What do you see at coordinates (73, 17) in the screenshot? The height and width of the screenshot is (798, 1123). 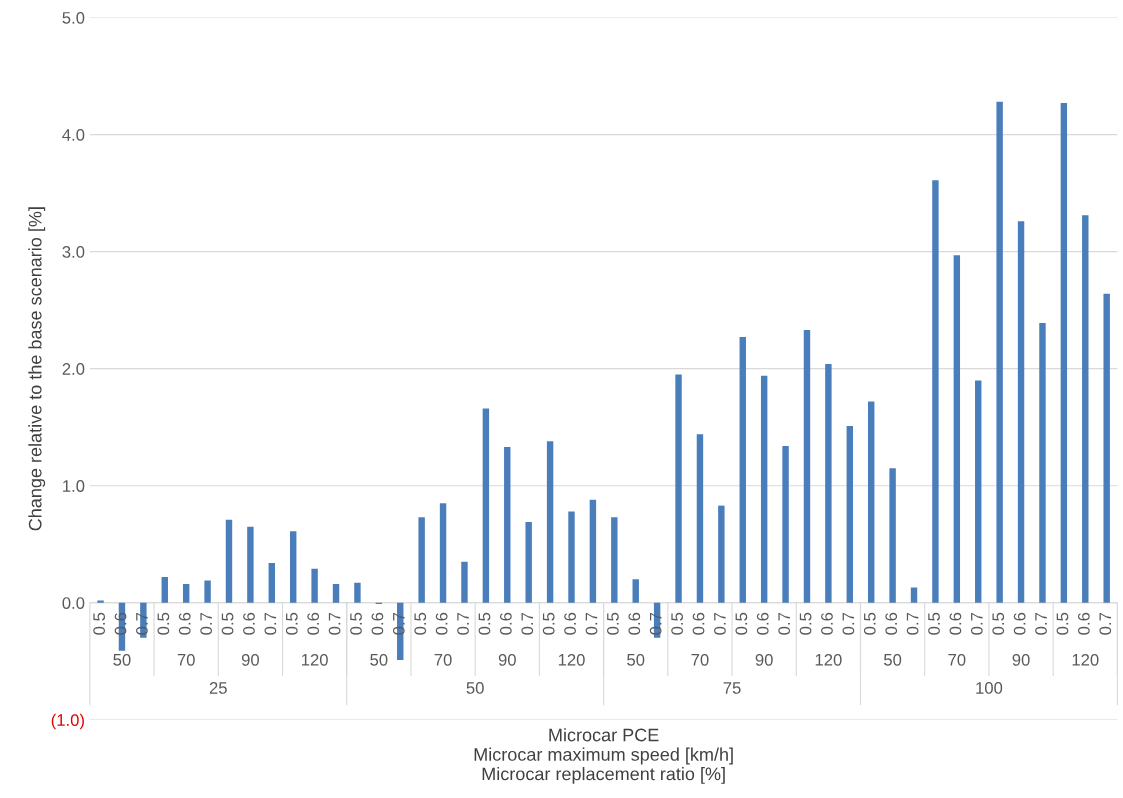 I see `y-tick-label: 5.0` at bounding box center [73, 17].